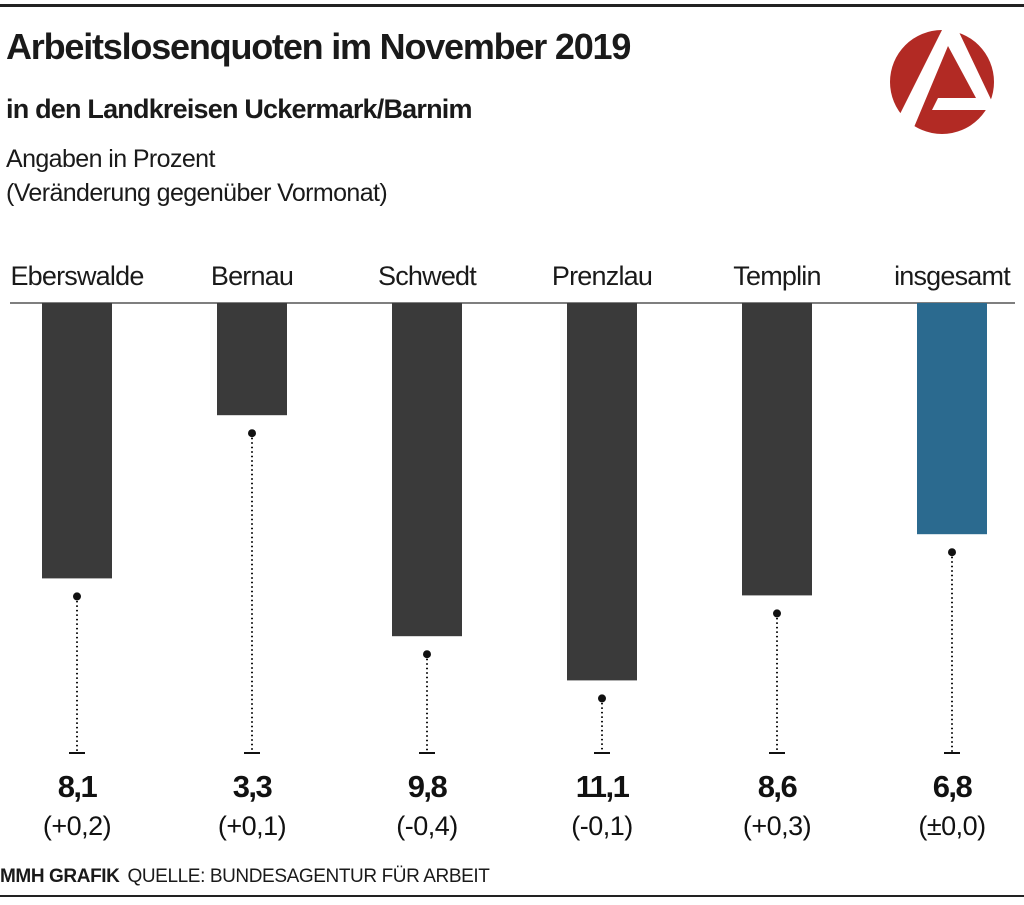 The height and width of the screenshot is (905, 1024). Describe the element at coordinates (777, 826) in the screenshot. I see `change-label: (+0,3)` at that location.